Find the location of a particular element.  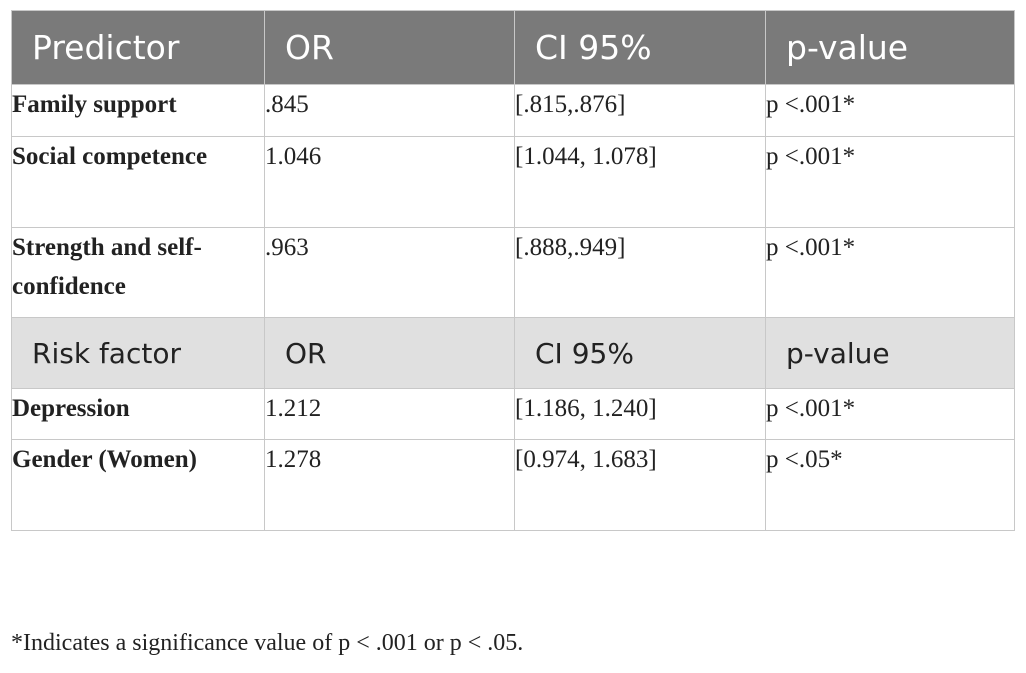

table-header-predictor: Predictor OR CI 95% p-value is located at coordinates (513, 47).